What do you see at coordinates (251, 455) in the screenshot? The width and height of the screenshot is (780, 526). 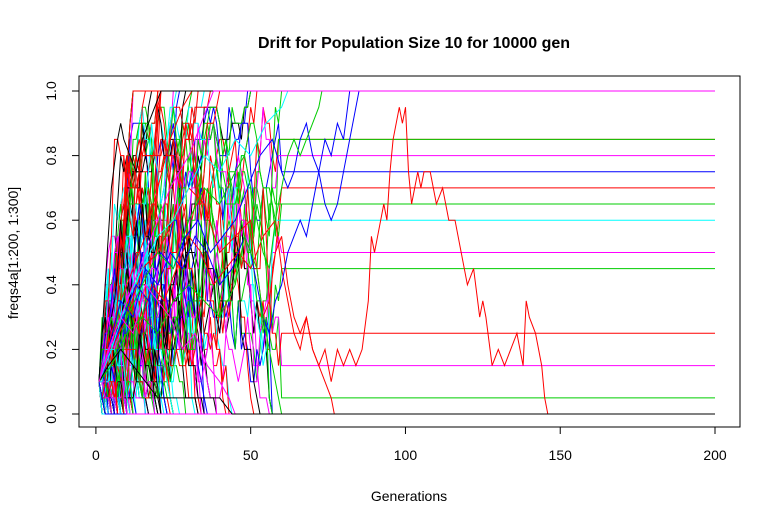 I see `x-tick-label: 50` at bounding box center [251, 455].